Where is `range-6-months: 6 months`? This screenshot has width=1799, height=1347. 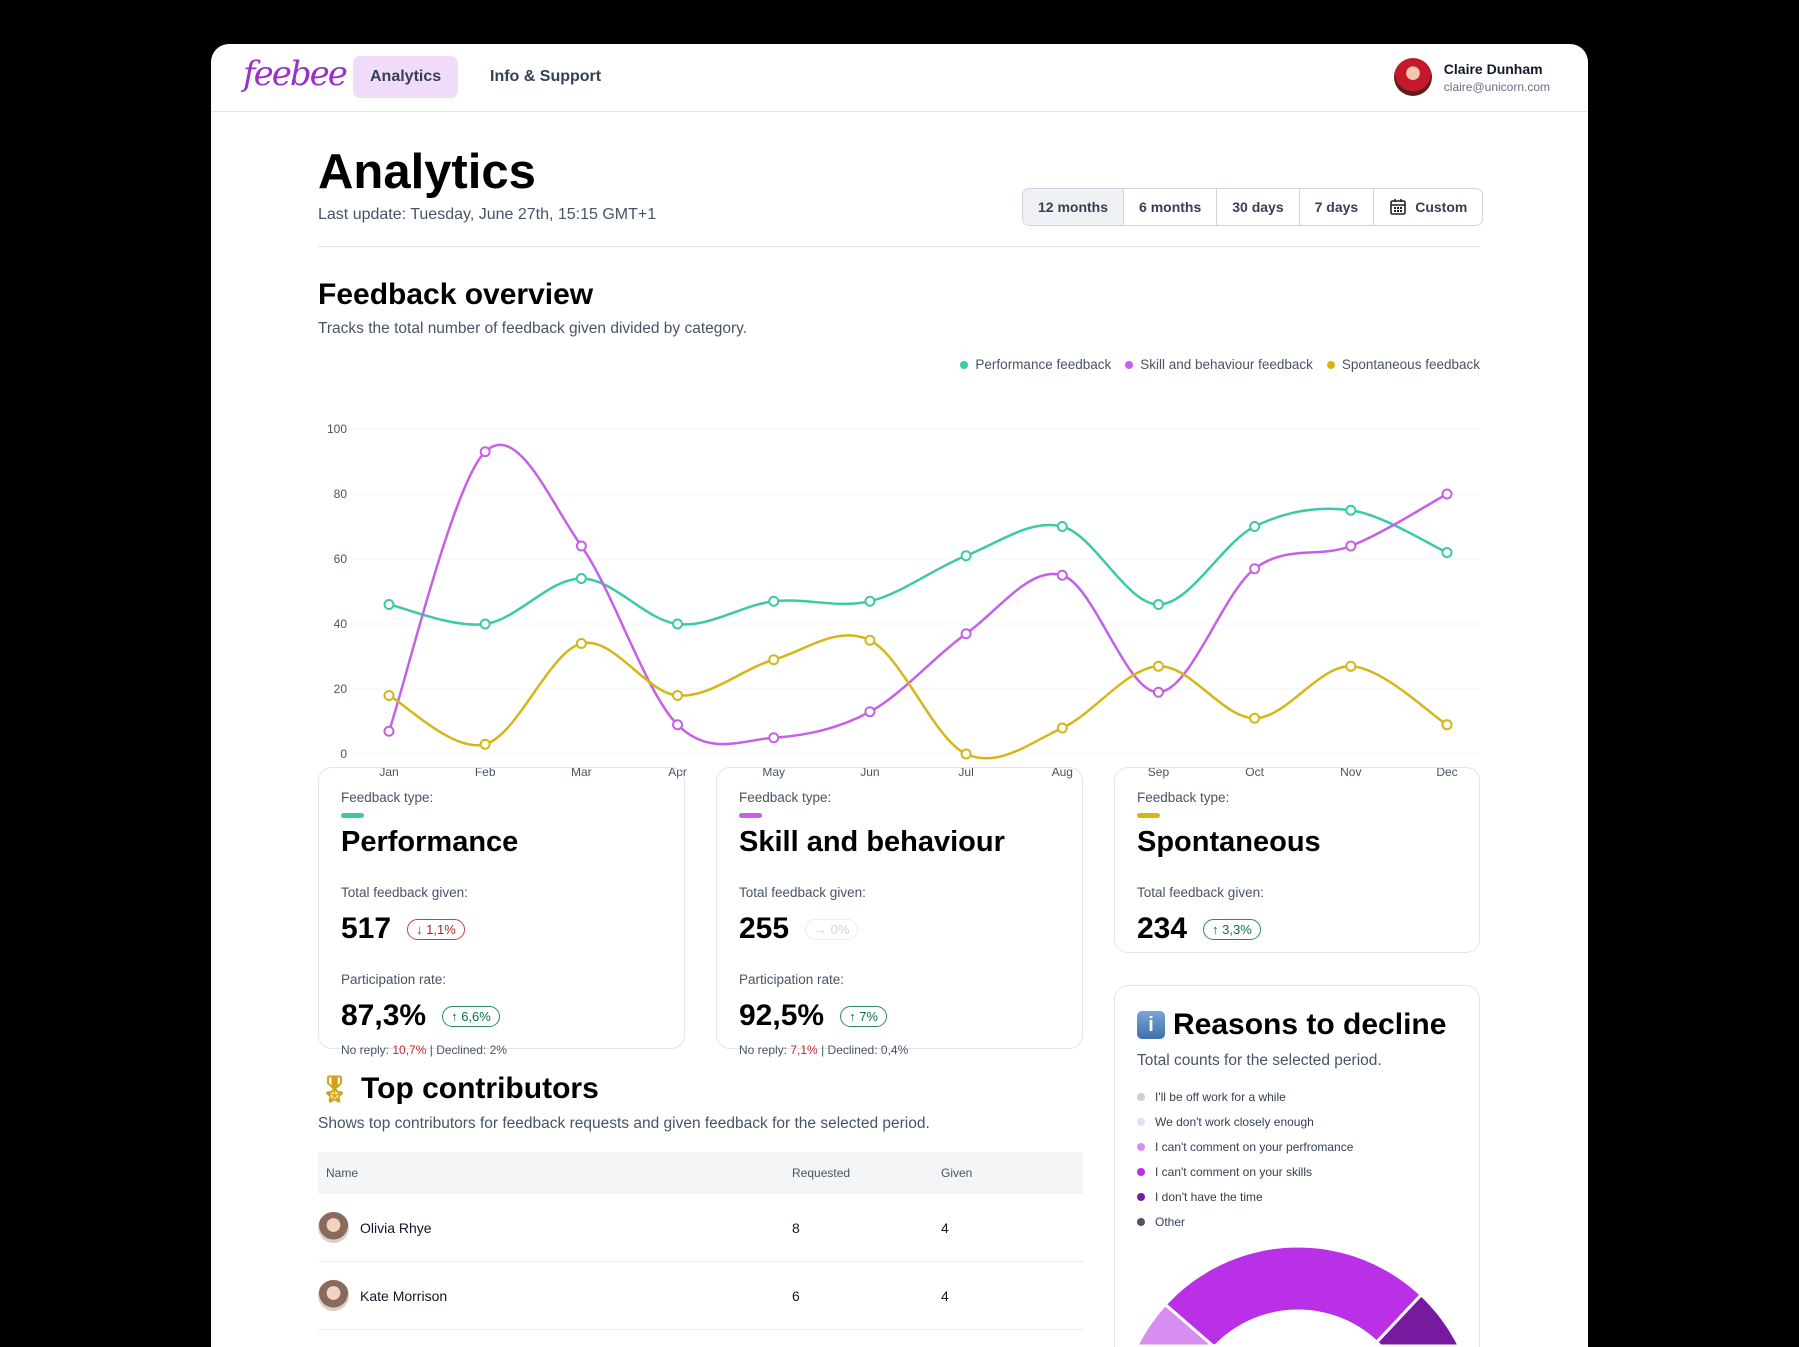 range-6-months: 6 months is located at coordinates (1171, 207).